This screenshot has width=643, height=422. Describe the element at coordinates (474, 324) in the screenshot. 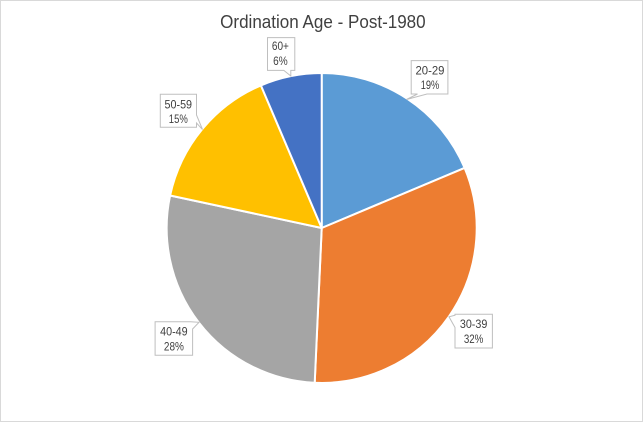

I see `svg-text: 30-39` at that location.